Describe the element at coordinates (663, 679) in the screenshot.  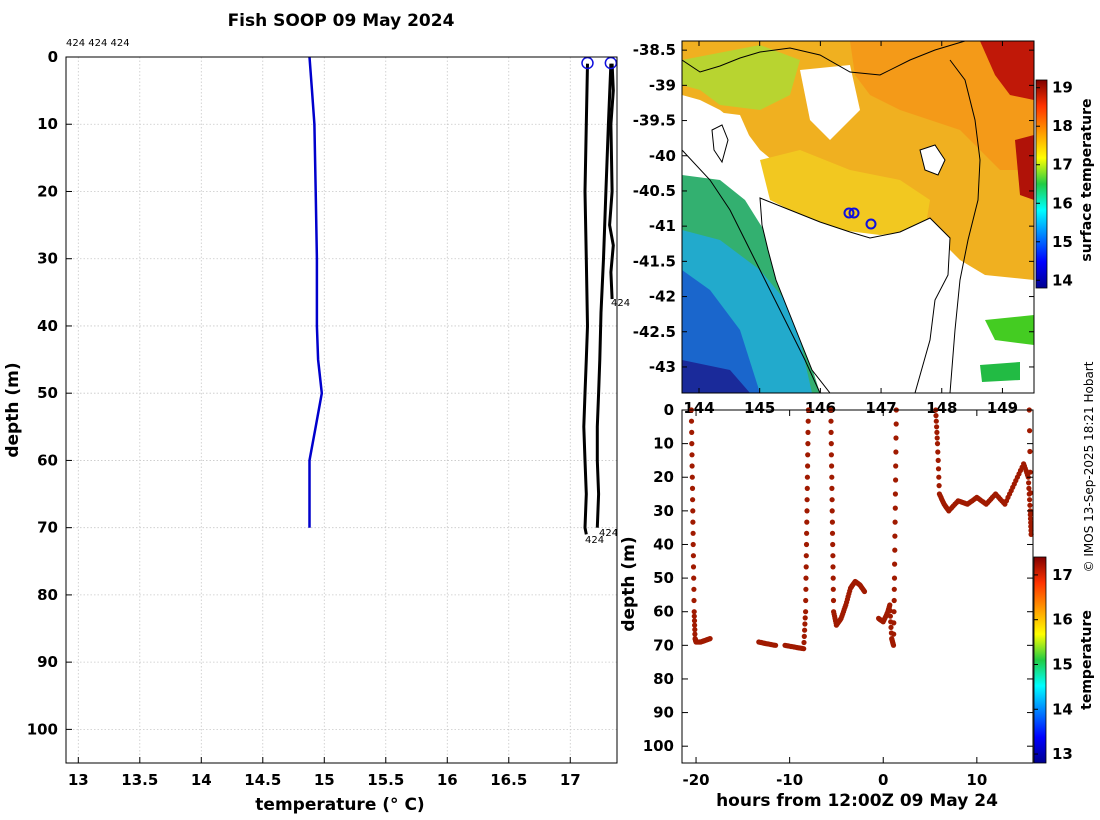
I see `depth-time-y-tick-label: 80` at that location.